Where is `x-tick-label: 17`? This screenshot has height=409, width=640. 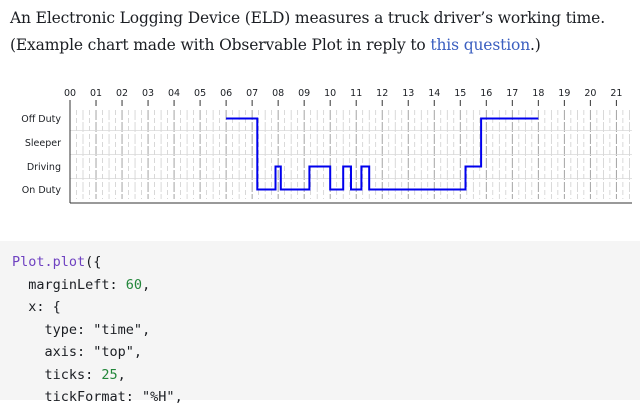 x-tick-label: 17 is located at coordinates (512, 93).